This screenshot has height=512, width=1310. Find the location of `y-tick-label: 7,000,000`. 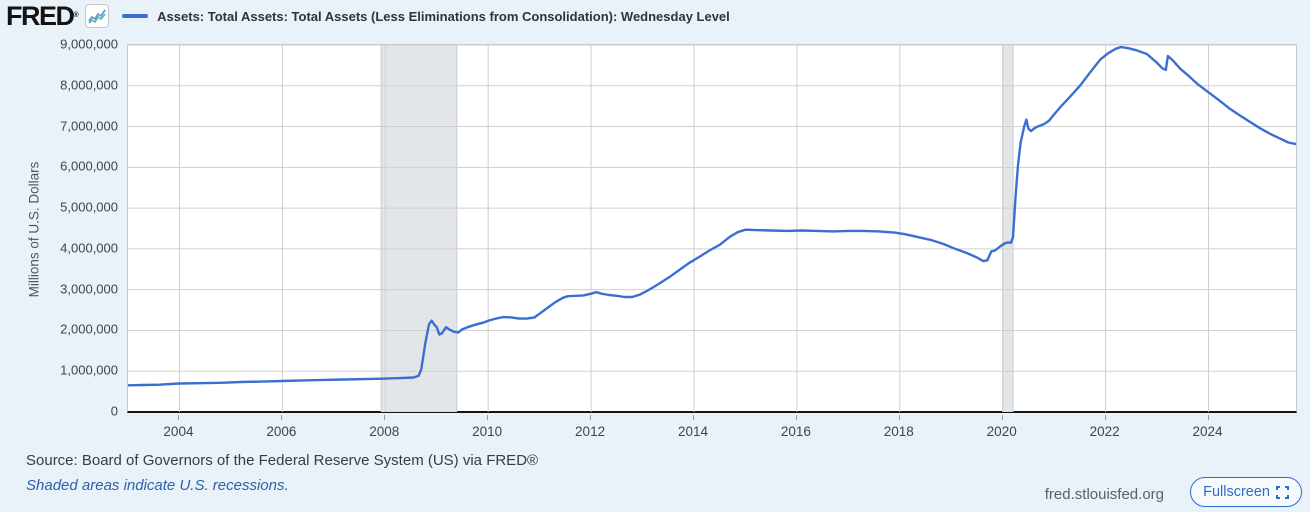

y-tick-label: 7,000,000 is located at coordinates (89, 126).